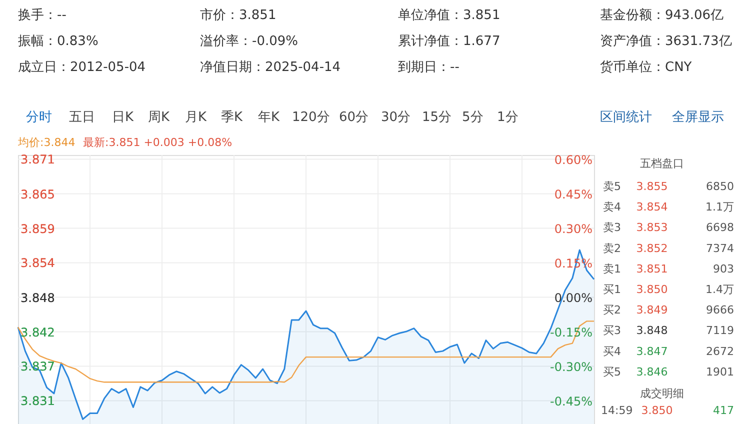 The width and height of the screenshot is (754, 424). What do you see at coordinates (39, 117) in the screenshot?
I see `text: 分时` at bounding box center [39, 117].